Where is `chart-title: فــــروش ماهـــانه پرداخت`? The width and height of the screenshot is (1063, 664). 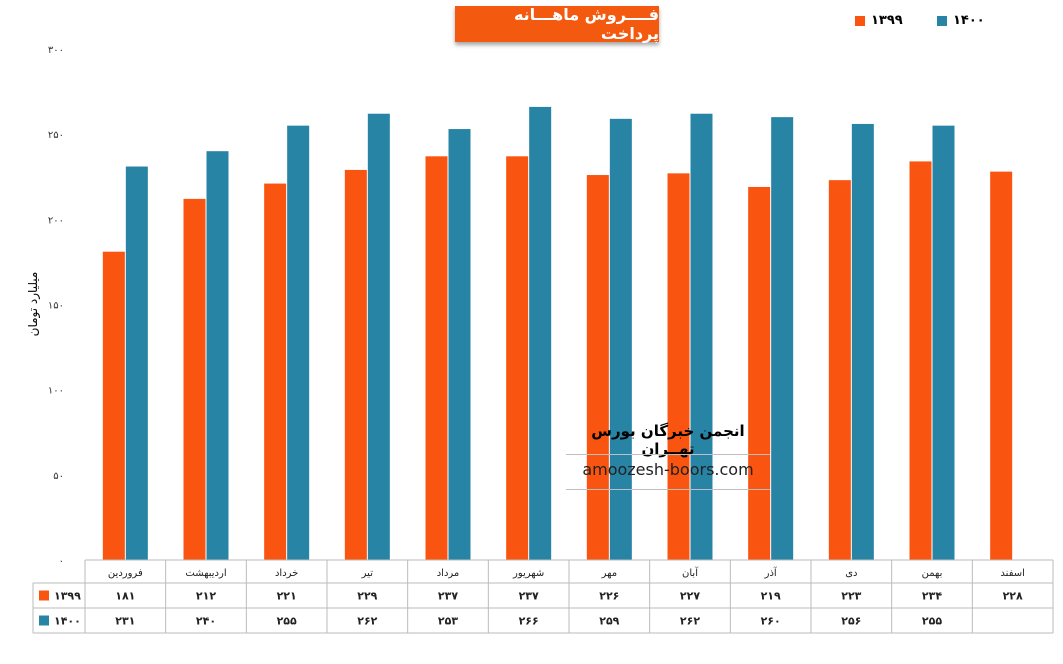 chart-title: فــــروش ماهـــانه پرداخت is located at coordinates (557, 24).